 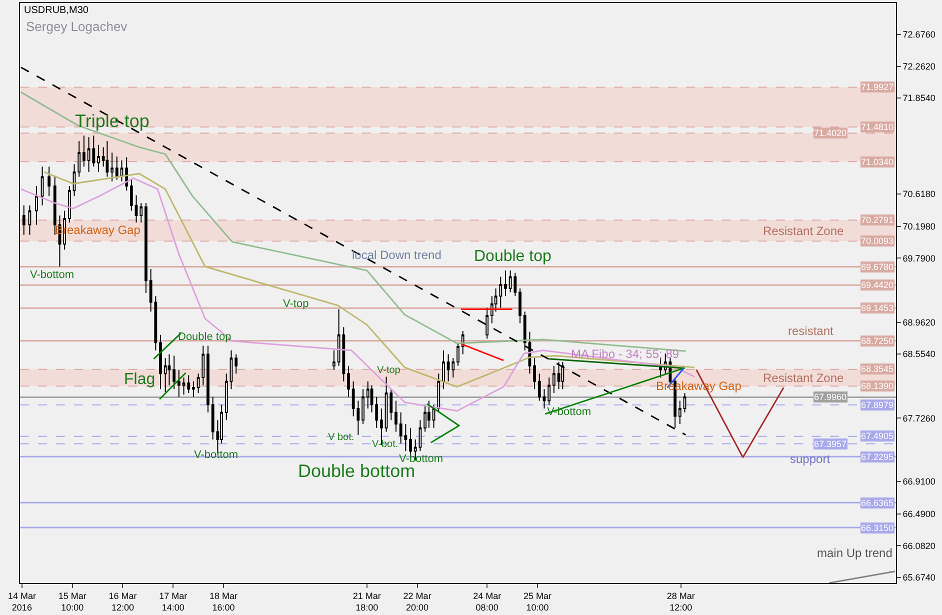 I want to click on ref-line-label: 70.0093, so click(x=877, y=241).